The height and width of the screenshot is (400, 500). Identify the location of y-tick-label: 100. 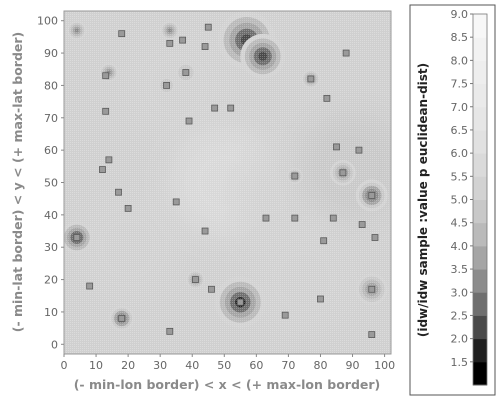
(47, 21).